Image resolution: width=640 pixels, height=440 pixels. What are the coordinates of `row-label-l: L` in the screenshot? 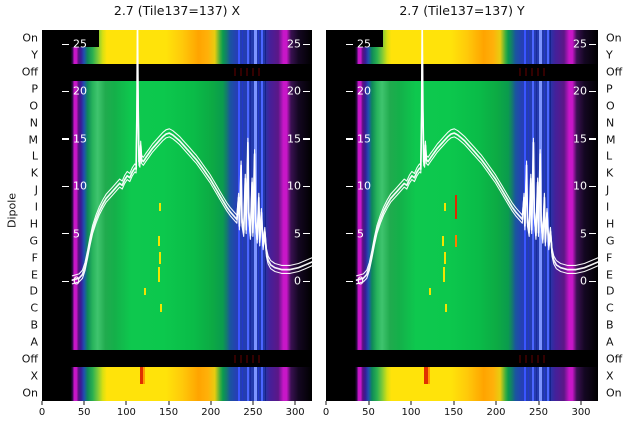 It's located at (609, 156).